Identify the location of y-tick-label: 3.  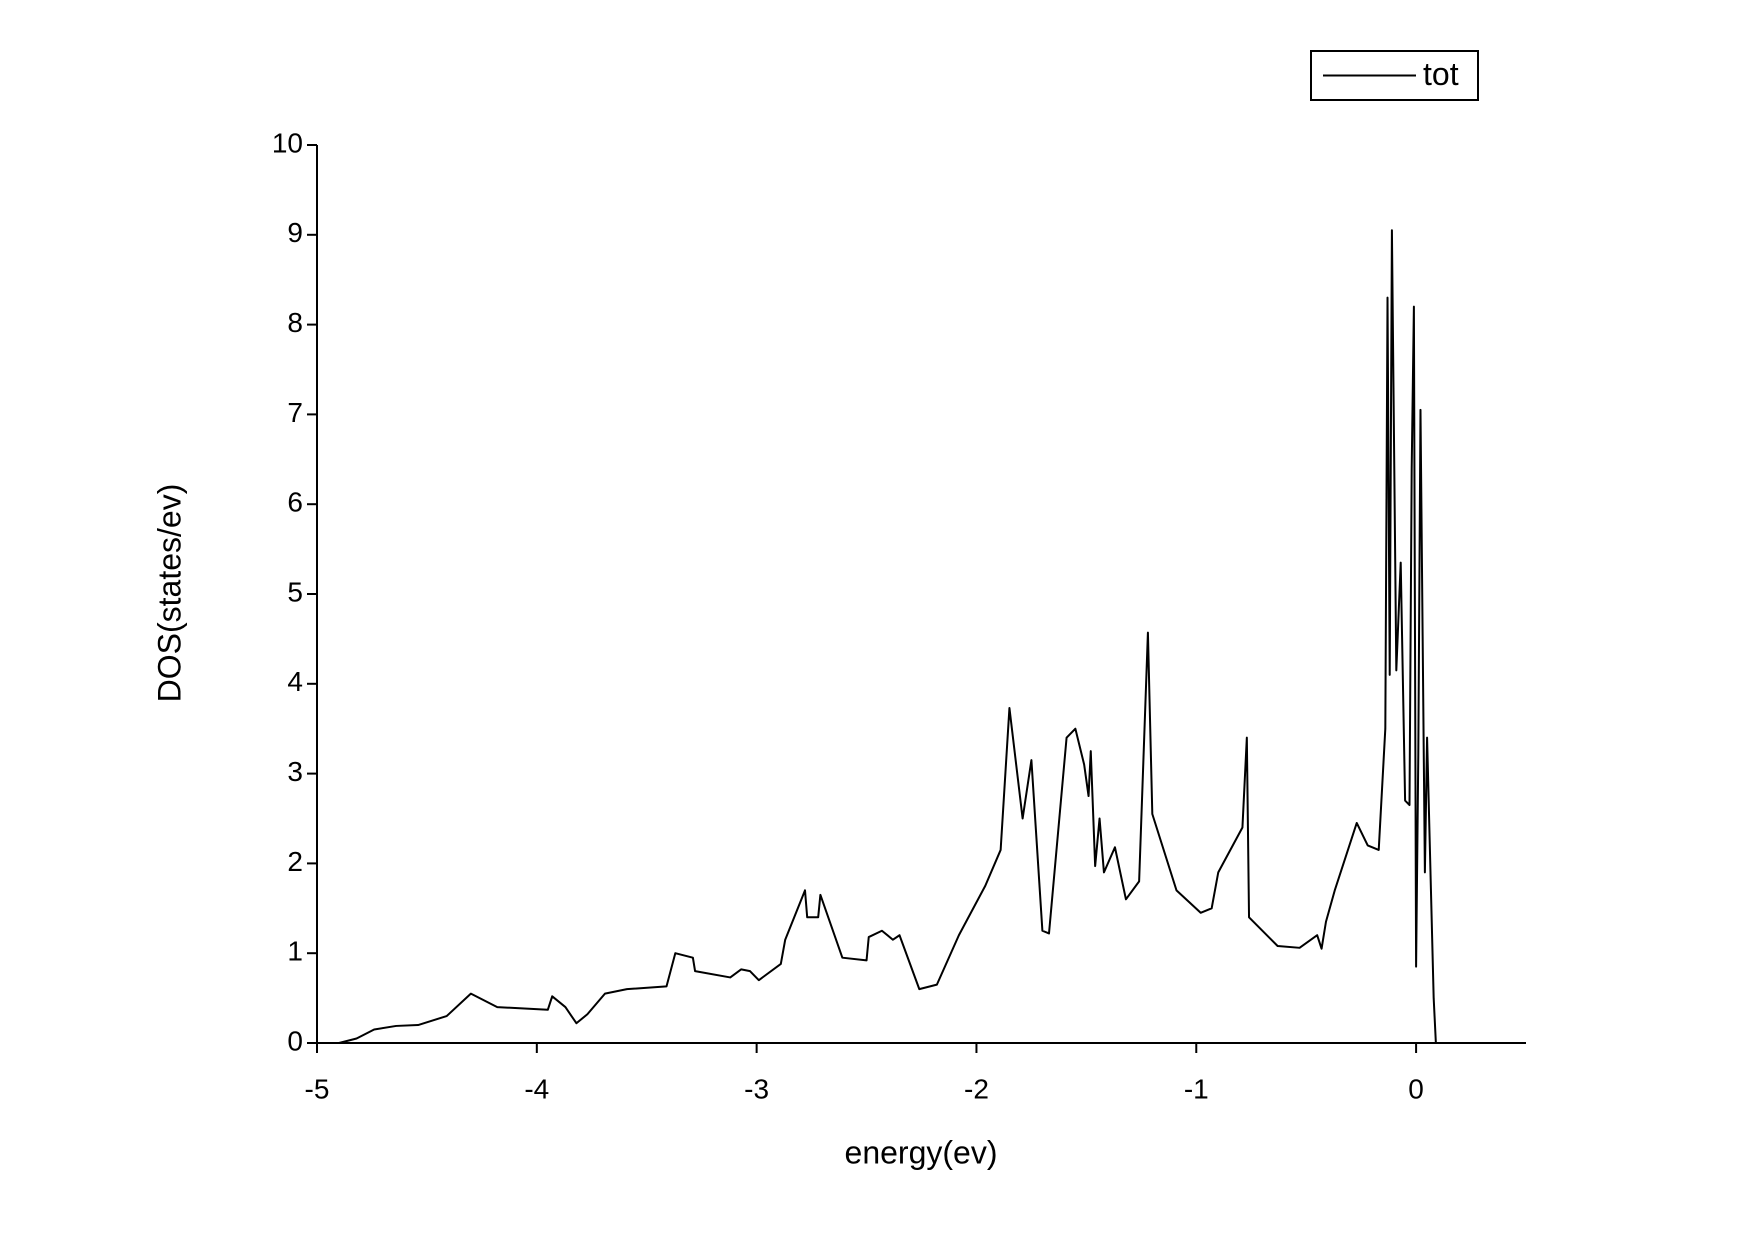
(295, 771).